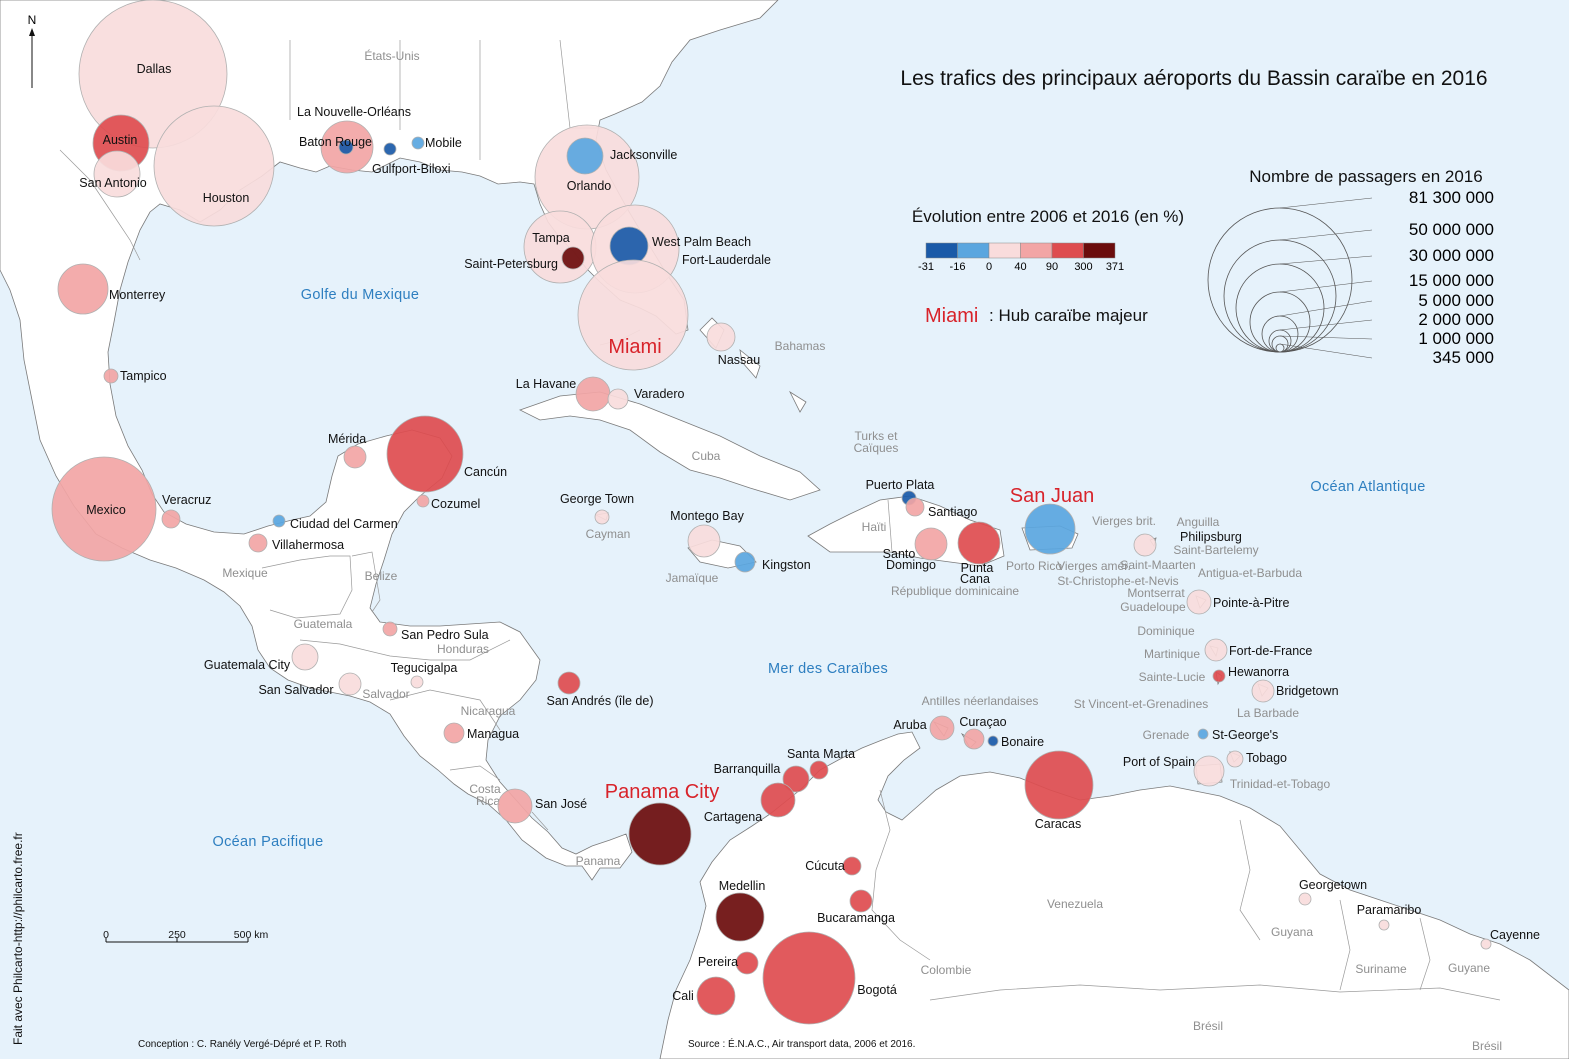 This screenshot has height=1059, width=1569. I want to click on airport-label: Tampa, so click(551, 238).